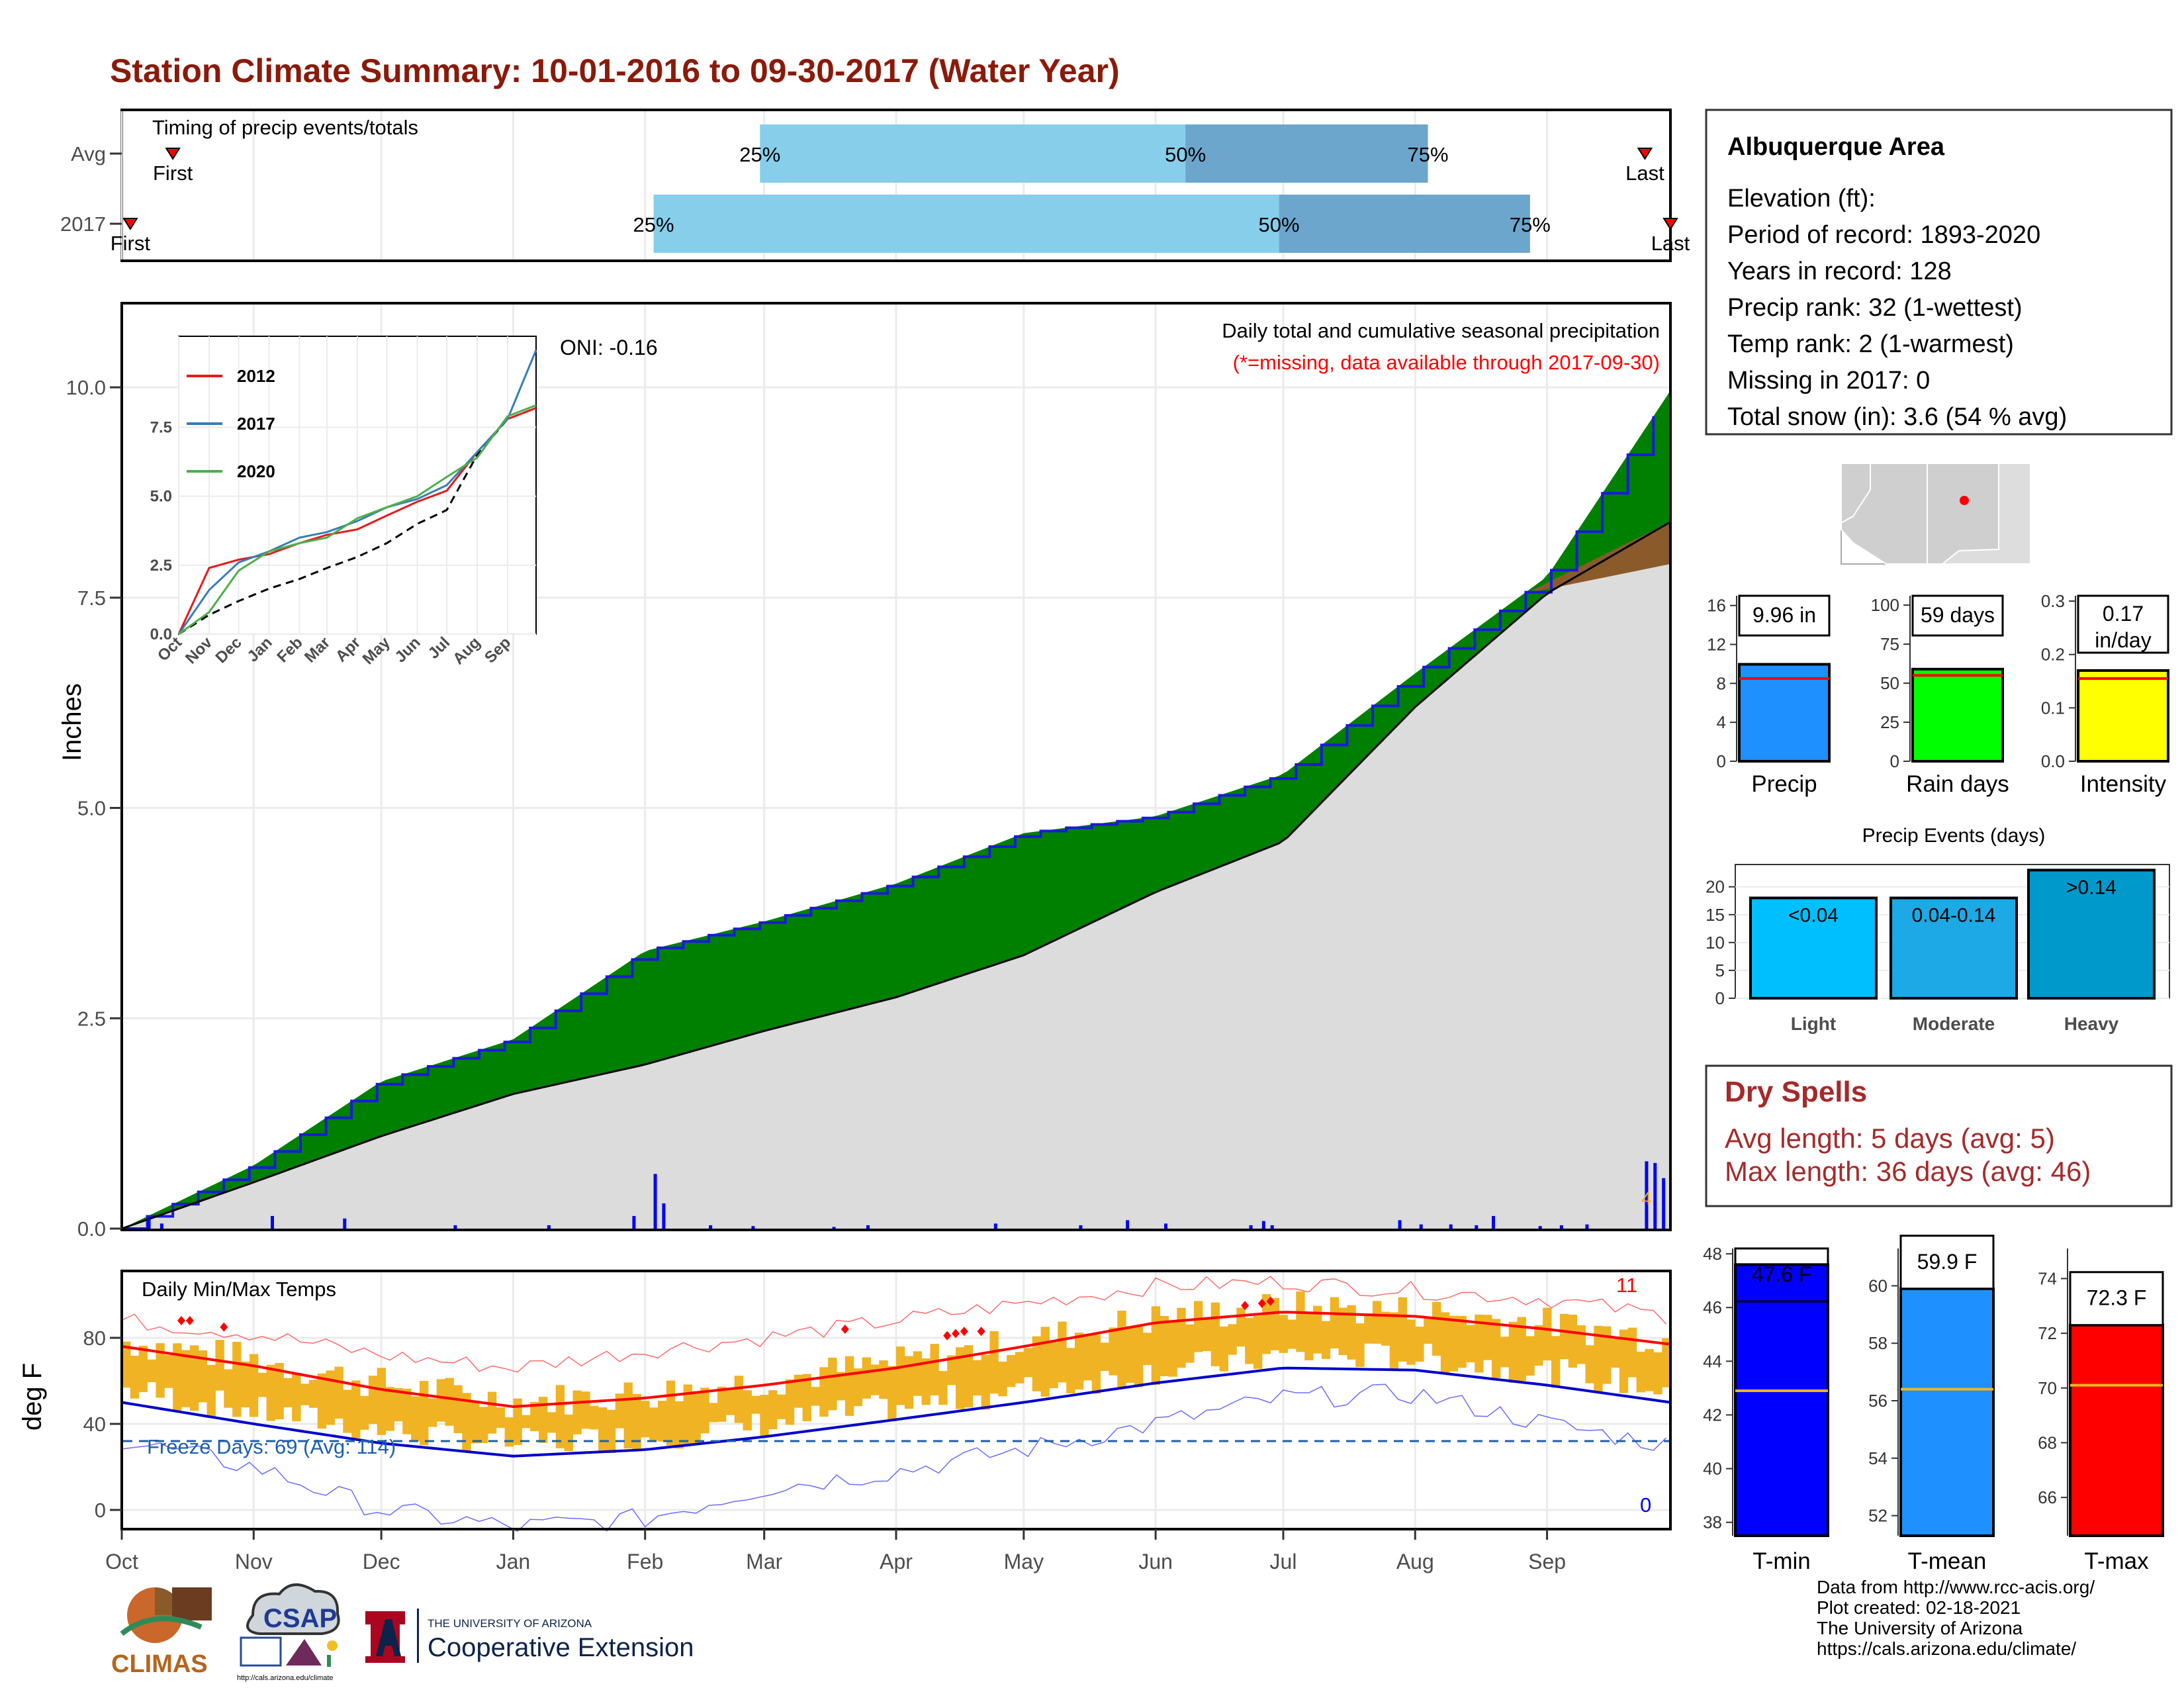  What do you see at coordinates (1836, 147) in the screenshot?
I see `station-name: Albuquerque Area` at bounding box center [1836, 147].